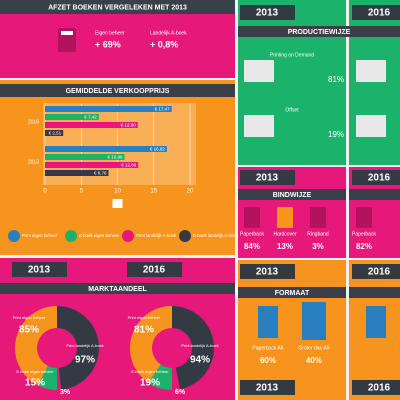 The image size is (400, 400). I want to click on sales-label: Landelijk A-boek, so click(168, 33).